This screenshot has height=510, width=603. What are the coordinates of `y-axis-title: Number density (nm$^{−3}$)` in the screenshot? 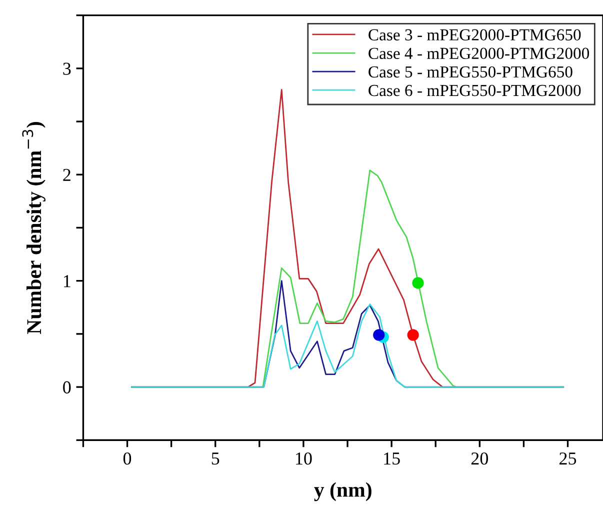 It's located at (34, 228).